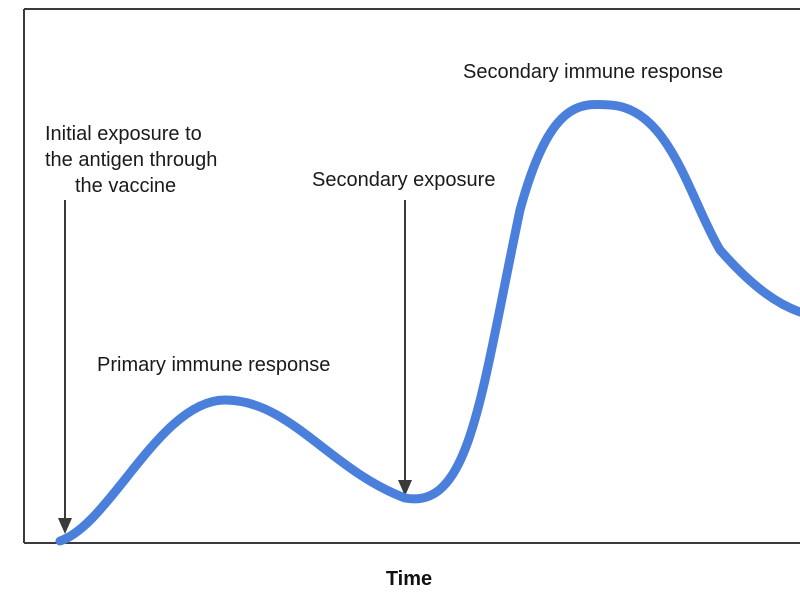 This screenshot has height=600, width=800. What do you see at coordinates (65, 367) in the screenshot?
I see `initial-exposure-arrow` at bounding box center [65, 367].